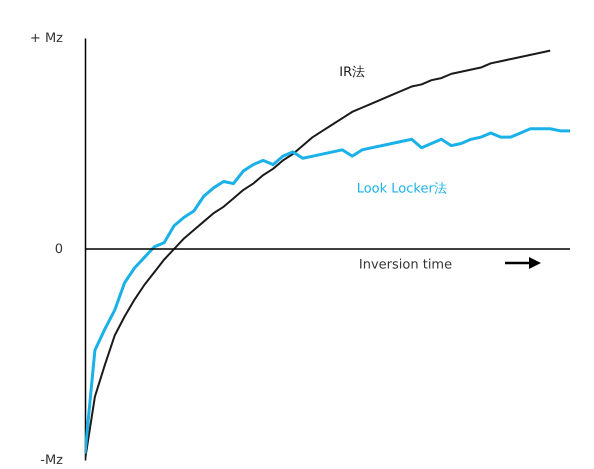  What do you see at coordinates (58, 249) in the screenshot?
I see `text: 0` at bounding box center [58, 249].